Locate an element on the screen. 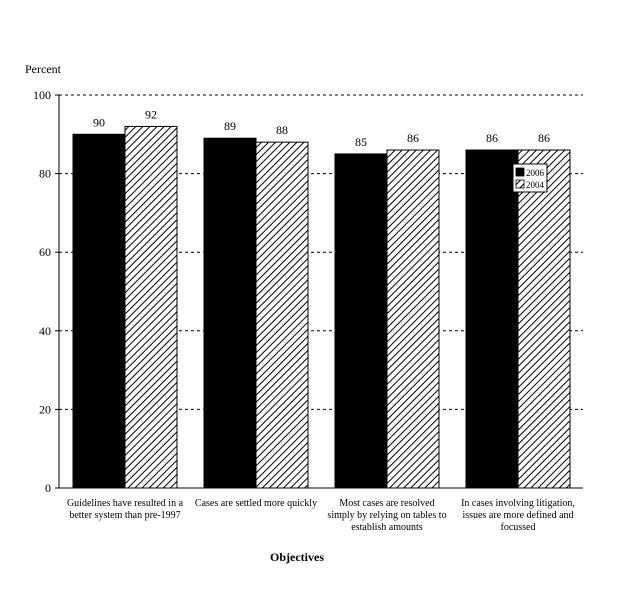 The image size is (618, 609). data-label: 92 is located at coordinates (151, 114).